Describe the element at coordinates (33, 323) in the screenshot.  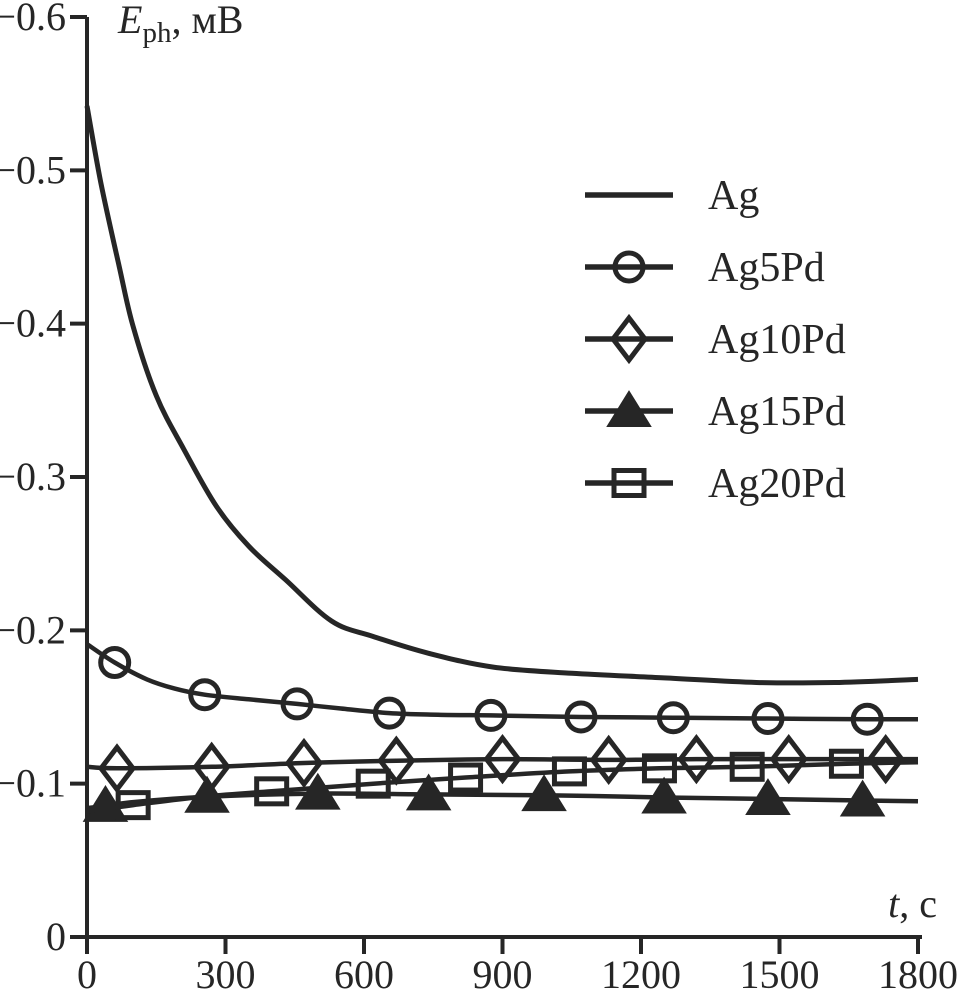
I see `y-tick-label: −0.4` at that location.